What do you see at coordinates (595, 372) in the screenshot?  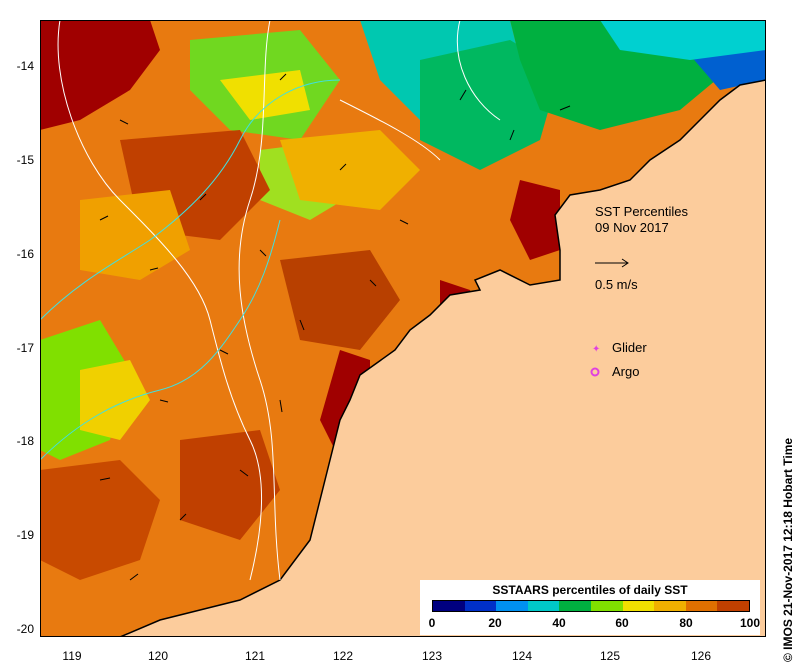 I see `argo-marker` at bounding box center [595, 372].